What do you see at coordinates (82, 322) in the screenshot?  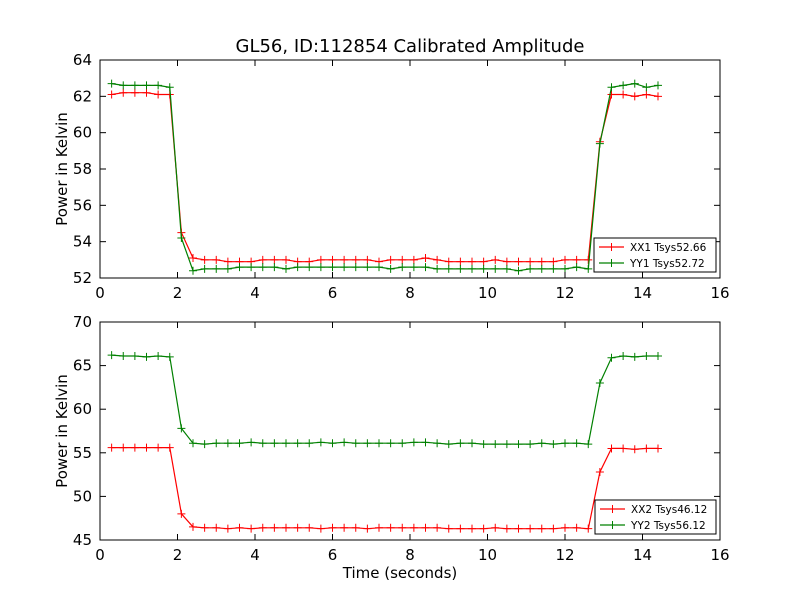 I see `y-tick-label: 70` at bounding box center [82, 322].